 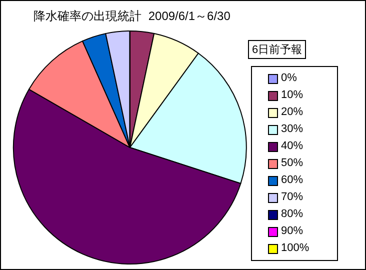 I want to click on chart-title: 降水確率の出現統計 2009/6/1～6/30, so click(x=132, y=16).